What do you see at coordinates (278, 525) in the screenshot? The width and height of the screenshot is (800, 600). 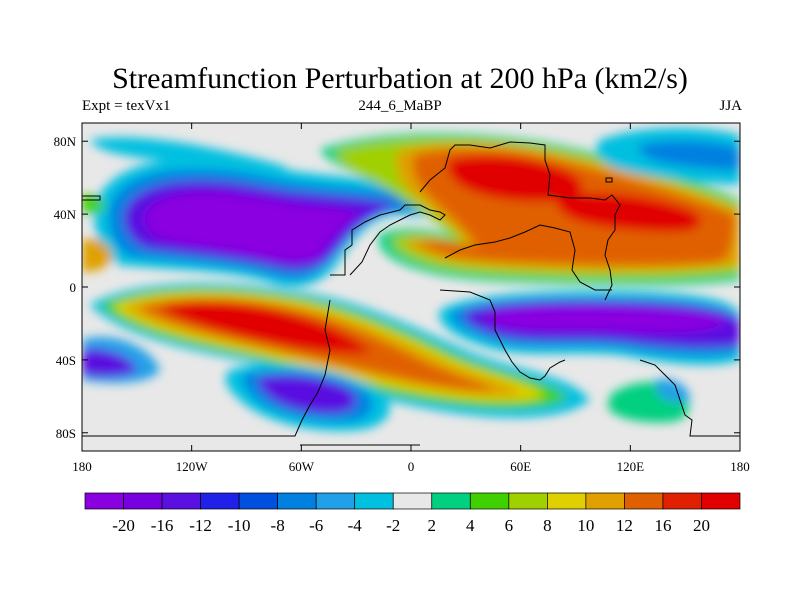 I see `colorbar-label: -8` at bounding box center [278, 525].